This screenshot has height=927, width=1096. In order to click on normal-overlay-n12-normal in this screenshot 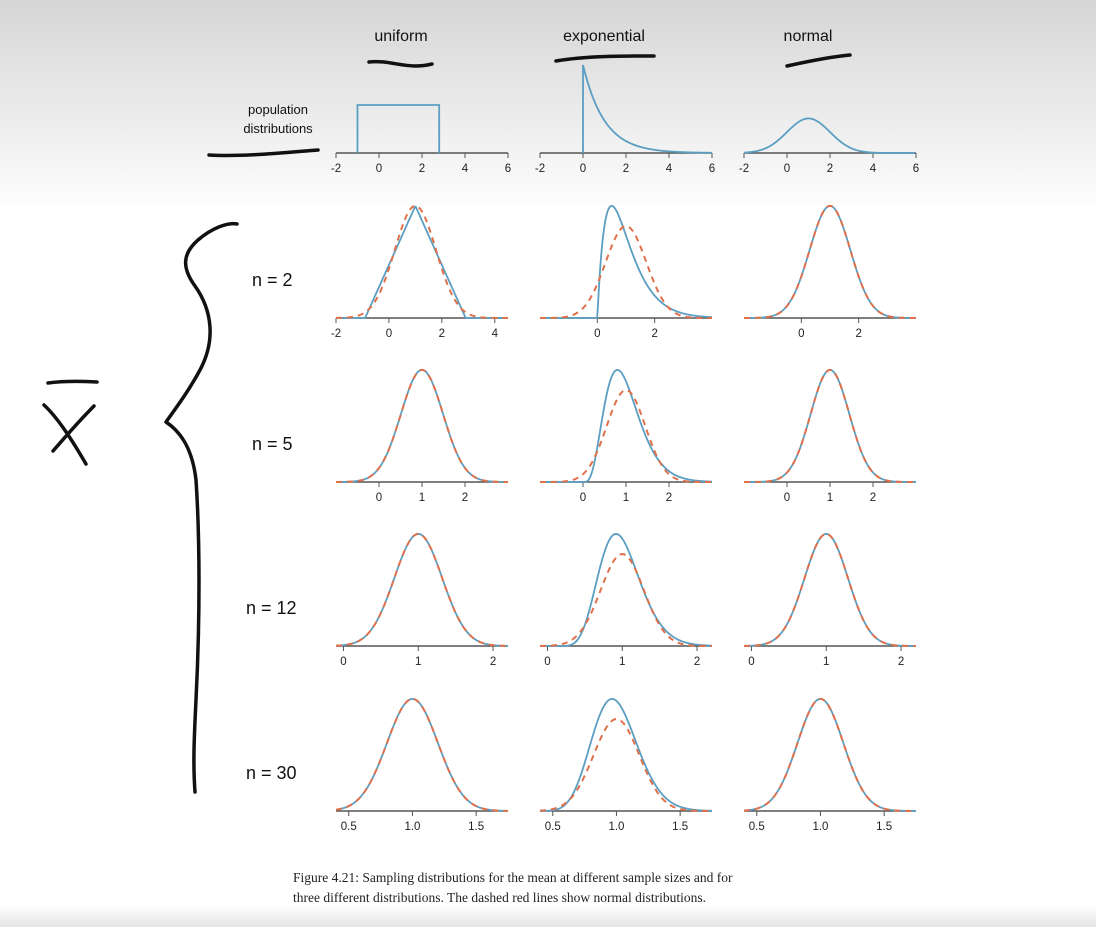, I will do `click(830, 589)`.